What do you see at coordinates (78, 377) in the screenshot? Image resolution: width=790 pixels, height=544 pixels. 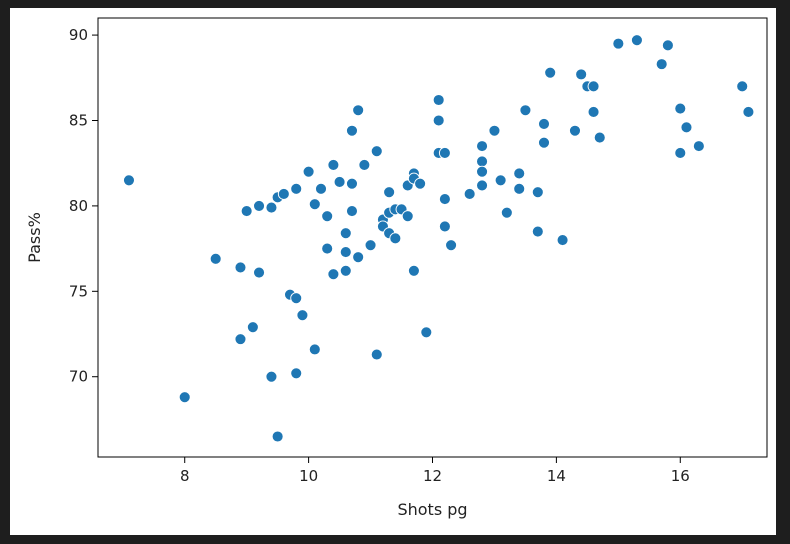 I see `y-tick-label: 70` at bounding box center [78, 377].